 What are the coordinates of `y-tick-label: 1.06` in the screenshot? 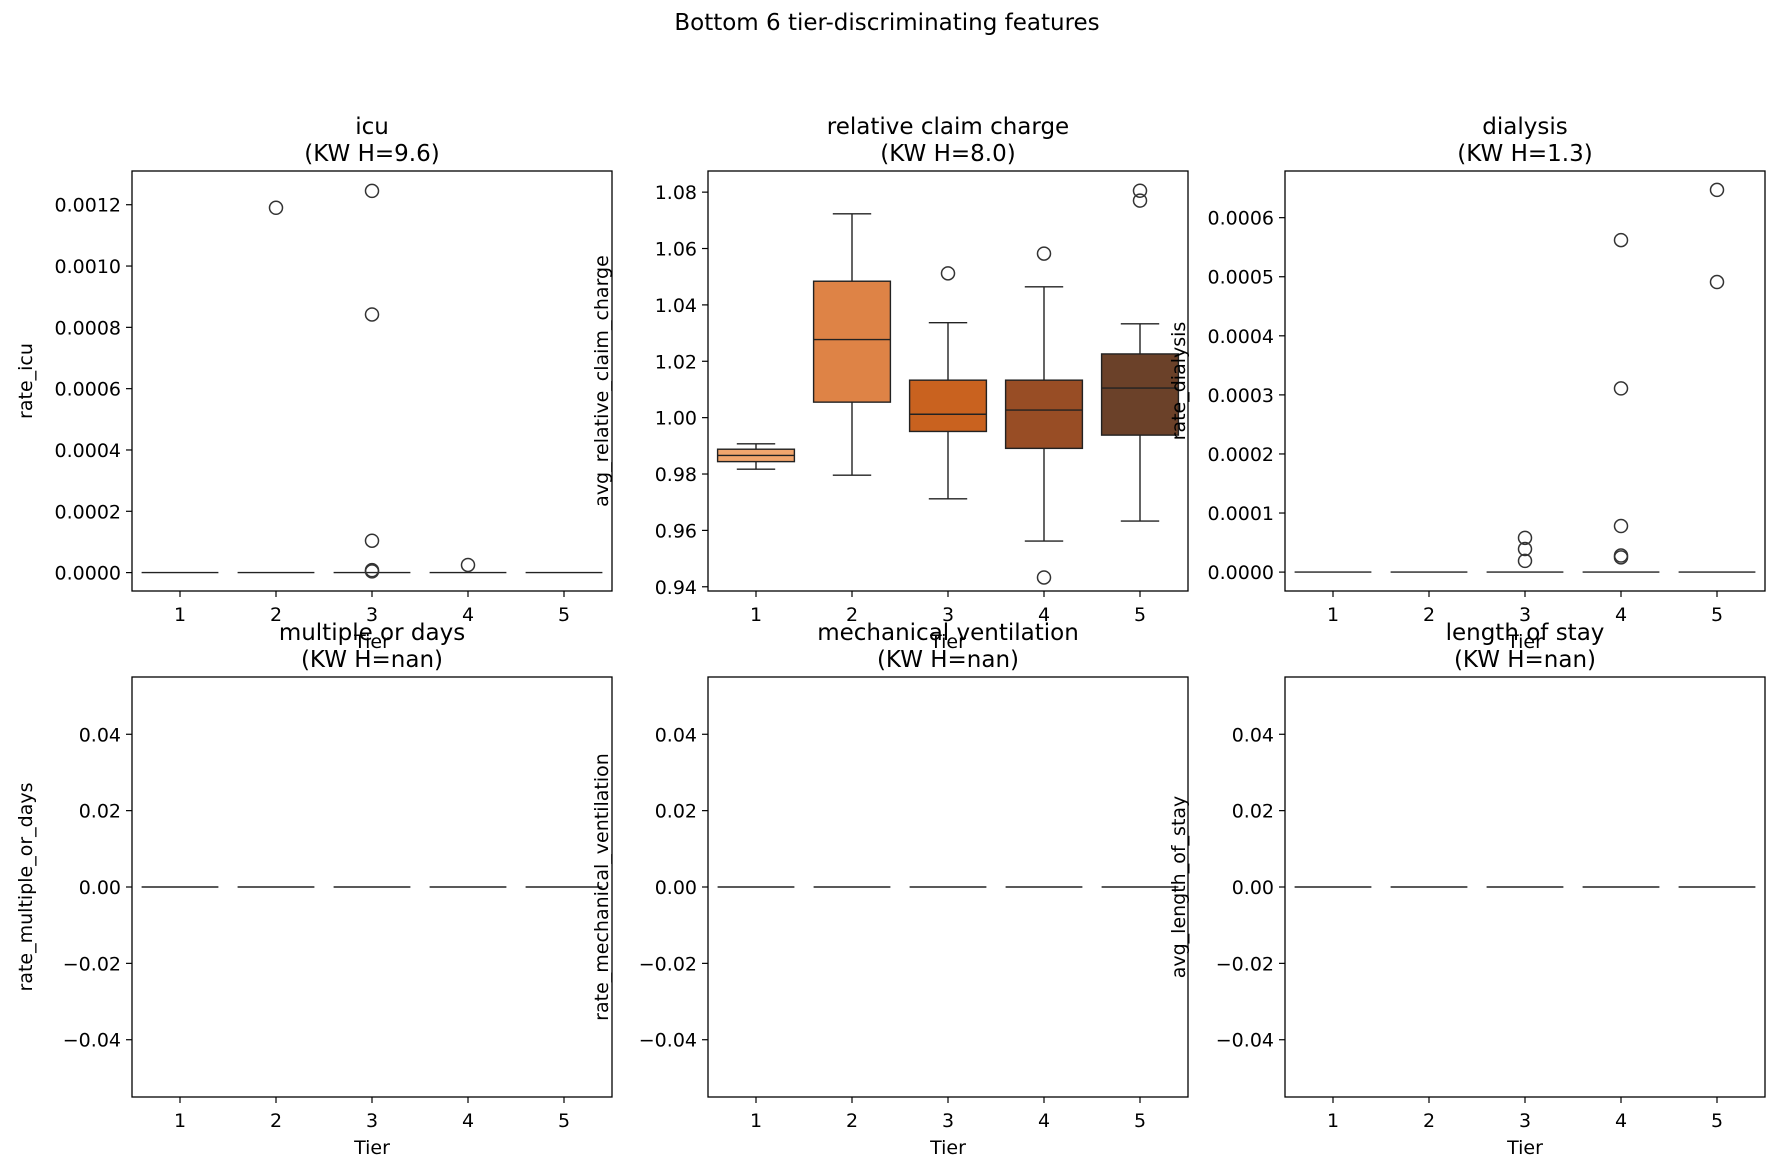 It's located at (676, 250).